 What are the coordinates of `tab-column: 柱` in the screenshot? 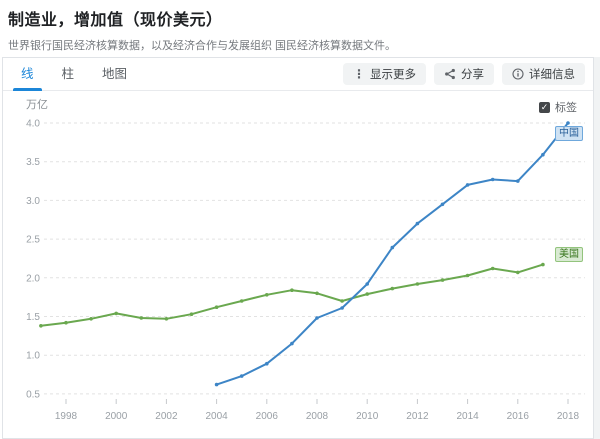 It's located at (68, 73).